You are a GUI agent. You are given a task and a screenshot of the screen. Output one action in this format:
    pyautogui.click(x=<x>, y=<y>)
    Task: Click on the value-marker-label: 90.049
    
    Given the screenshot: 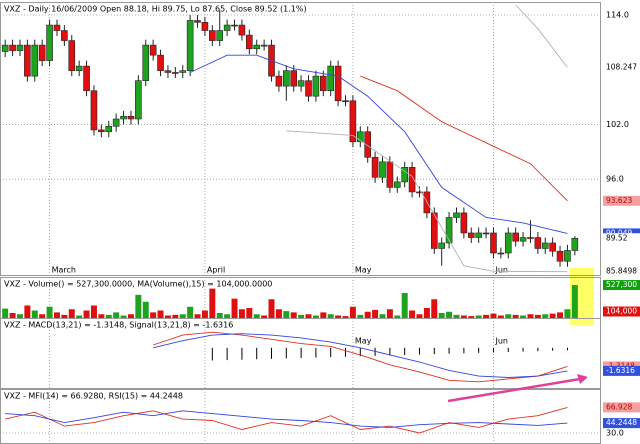 What is the action you would take?
    pyautogui.click(x=619, y=232)
    